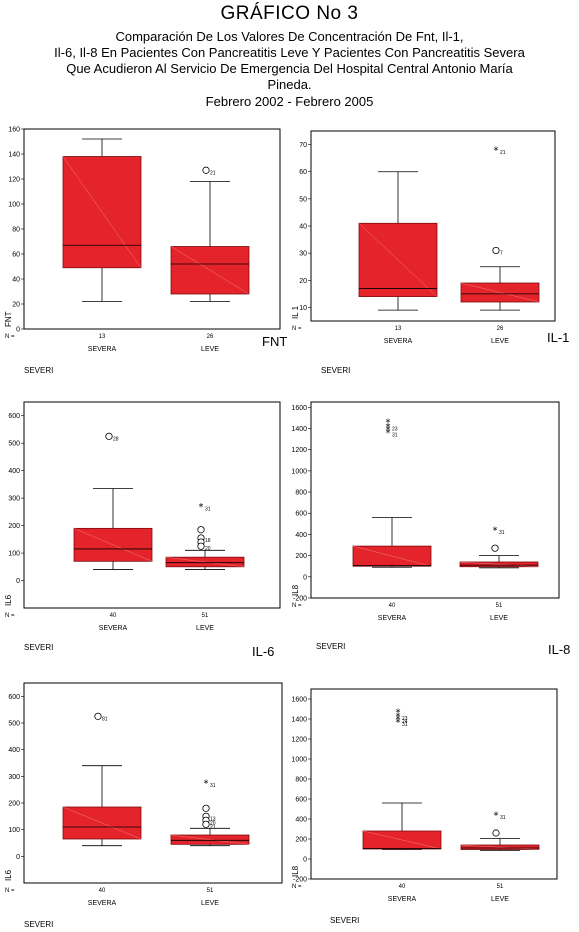 This screenshot has height=932, width=579. What do you see at coordinates (501, 253) in the screenshot?
I see `outlier-label: 7` at bounding box center [501, 253].